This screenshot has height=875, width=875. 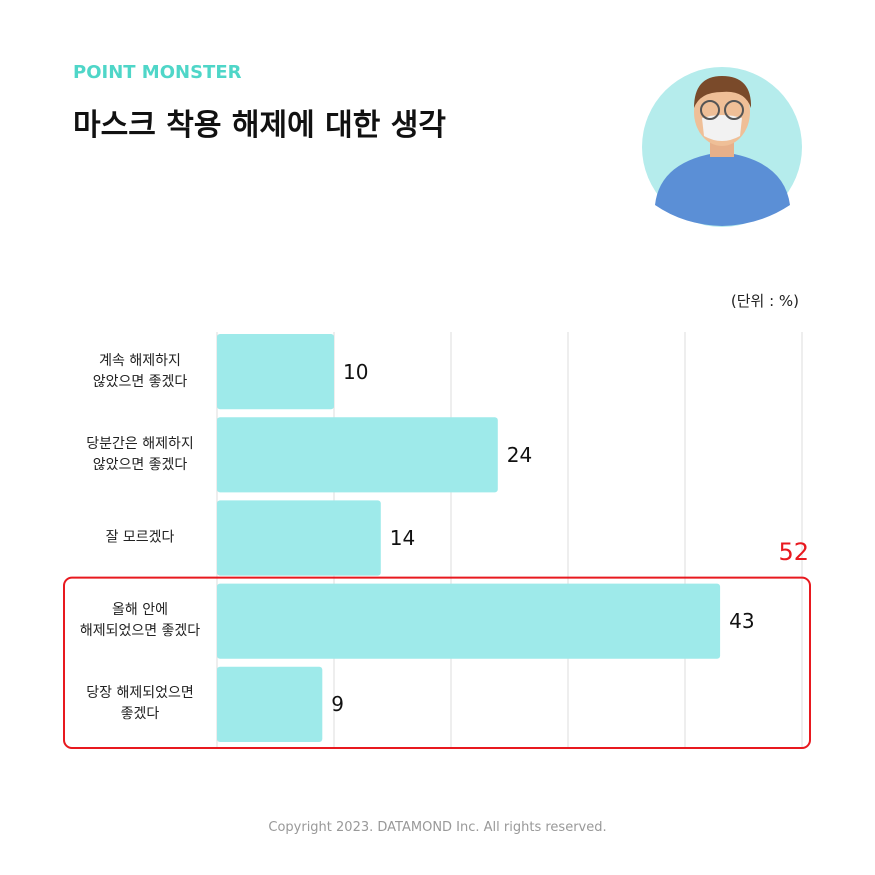 I want to click on avatar, so click(x=722, y=147).